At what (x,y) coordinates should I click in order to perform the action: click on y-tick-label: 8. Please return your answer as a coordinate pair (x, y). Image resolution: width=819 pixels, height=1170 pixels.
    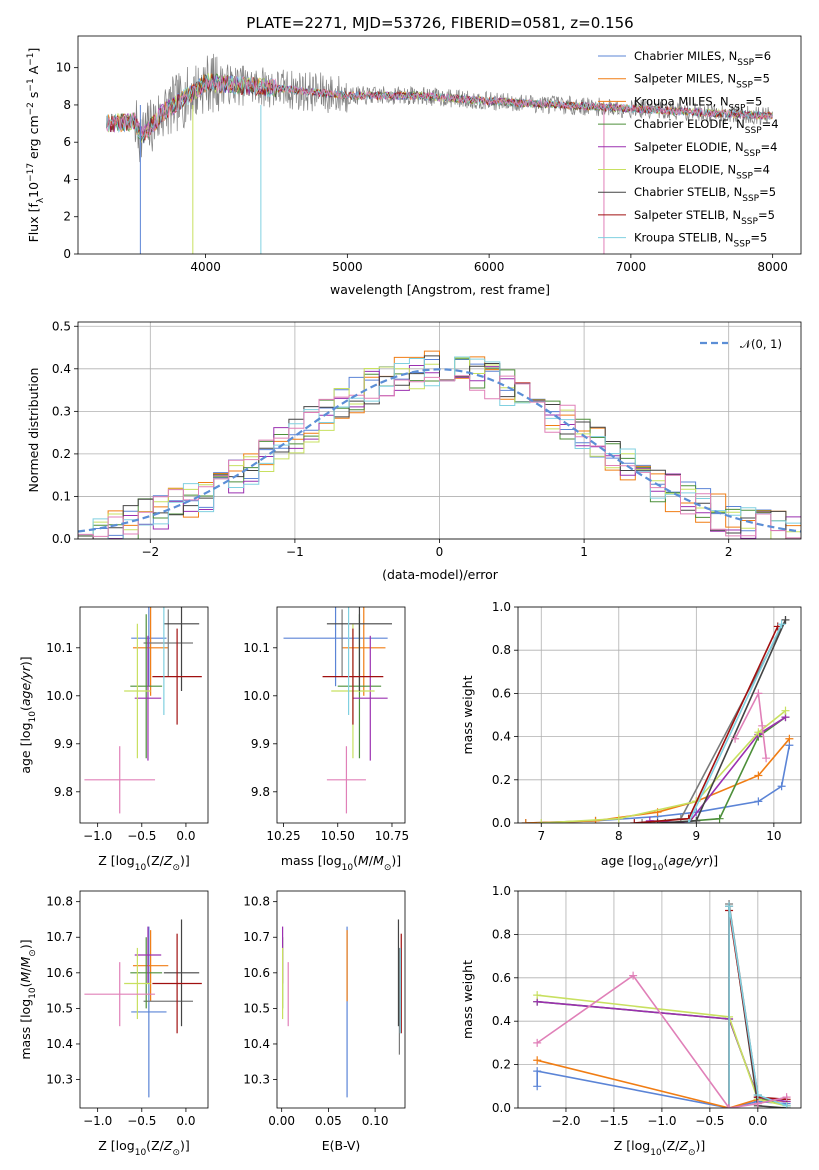
    Looking at the image, I should click on (67, 105).